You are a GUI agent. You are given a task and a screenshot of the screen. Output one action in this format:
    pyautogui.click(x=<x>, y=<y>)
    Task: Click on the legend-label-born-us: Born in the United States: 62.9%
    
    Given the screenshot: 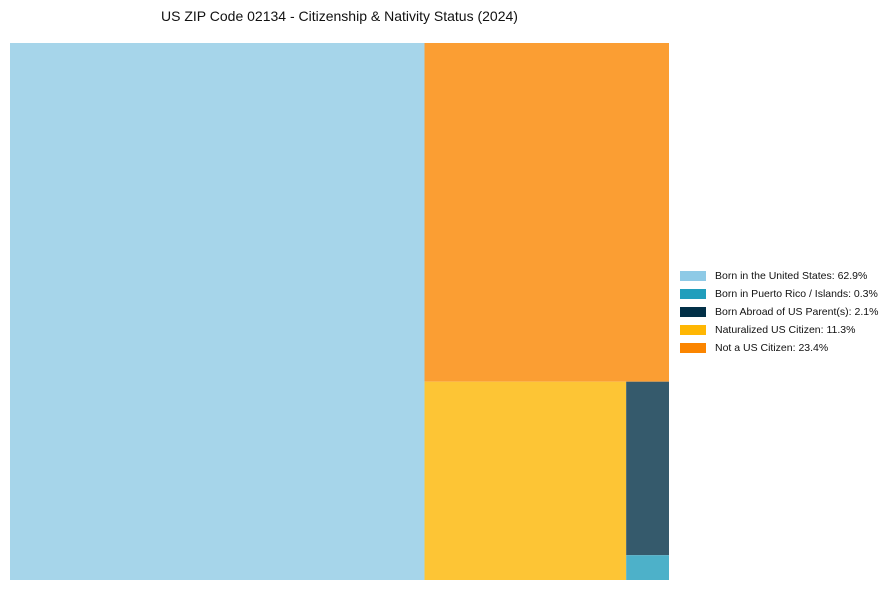 What is the action you would take?
    pyautogui.click(x=791, y=276)
    